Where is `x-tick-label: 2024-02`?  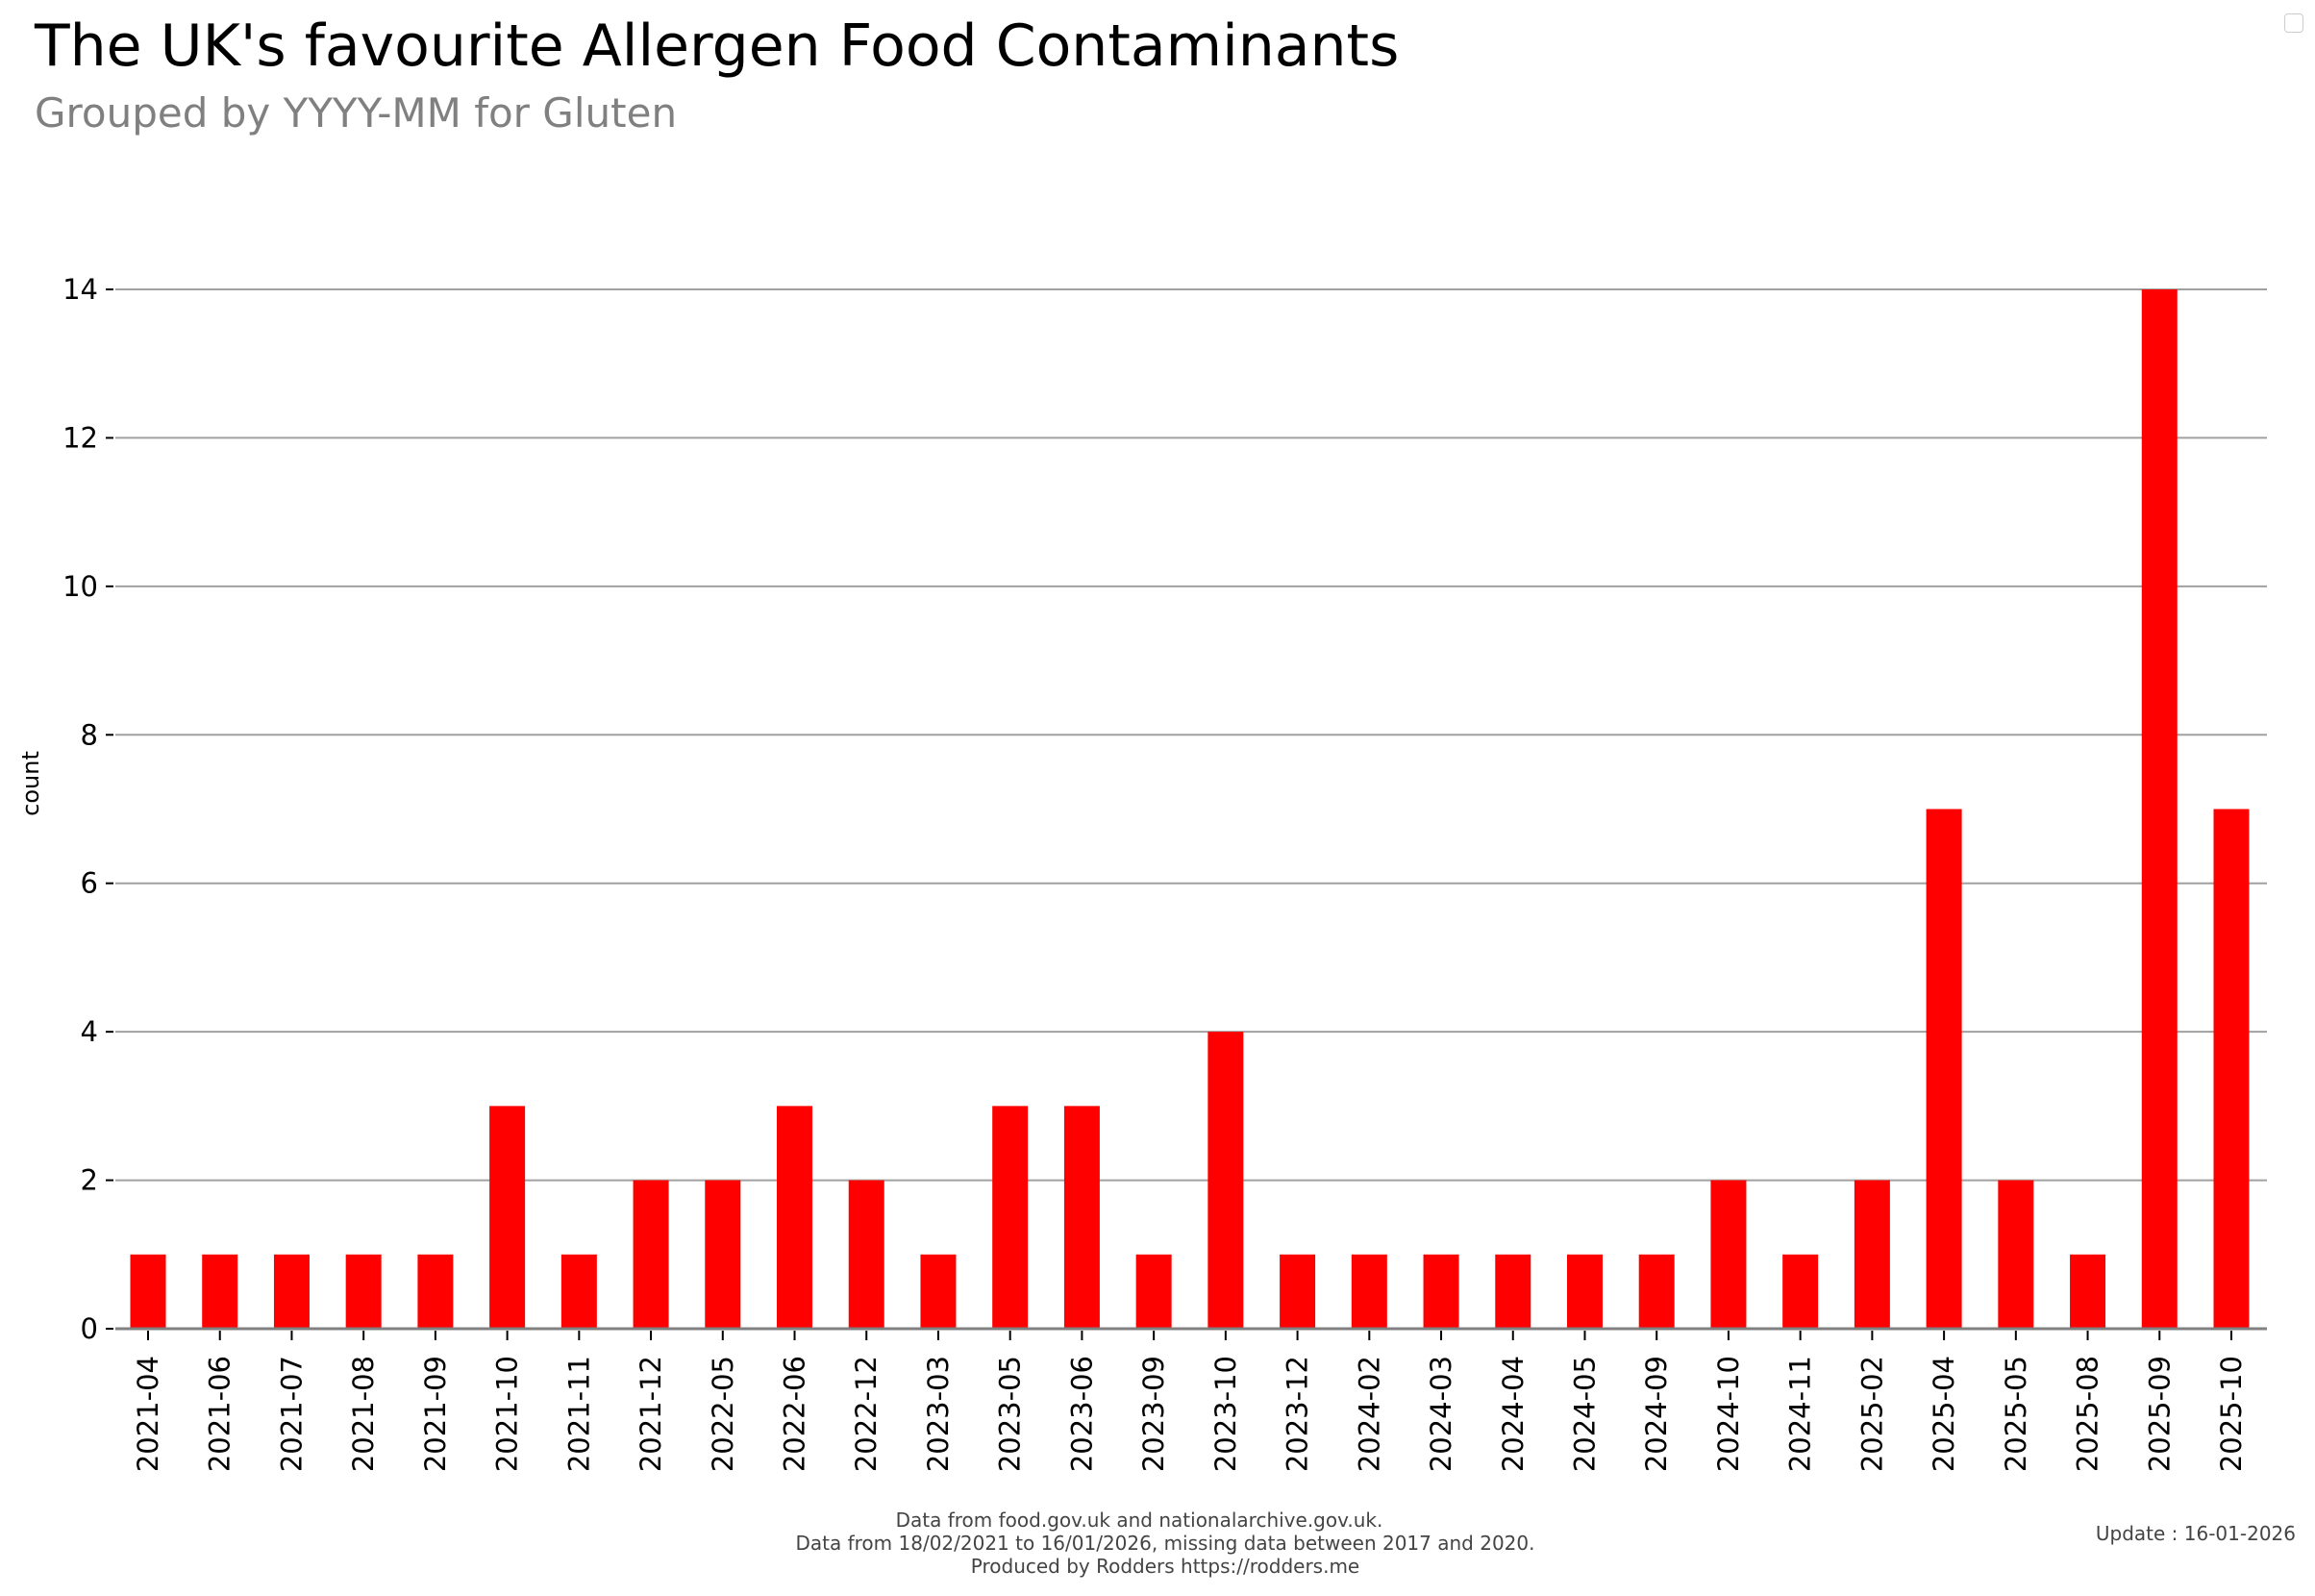
x-tick-label: 2024-02 is located at coordinates (1369, 1414).